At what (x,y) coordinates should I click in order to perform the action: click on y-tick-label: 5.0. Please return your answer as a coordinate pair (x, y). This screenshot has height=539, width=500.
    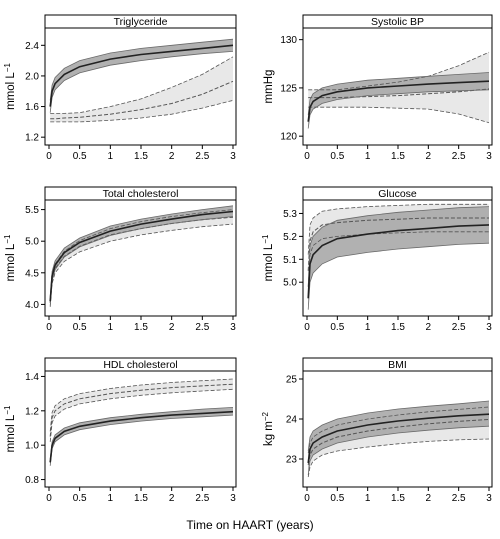
    Looking at the image, I should click on (290, 283).